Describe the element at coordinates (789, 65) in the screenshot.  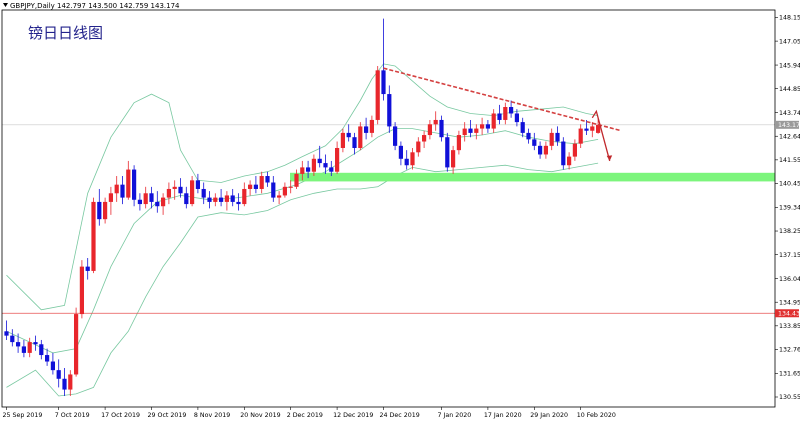
I see `y-tick-label: 145.945` at that location.